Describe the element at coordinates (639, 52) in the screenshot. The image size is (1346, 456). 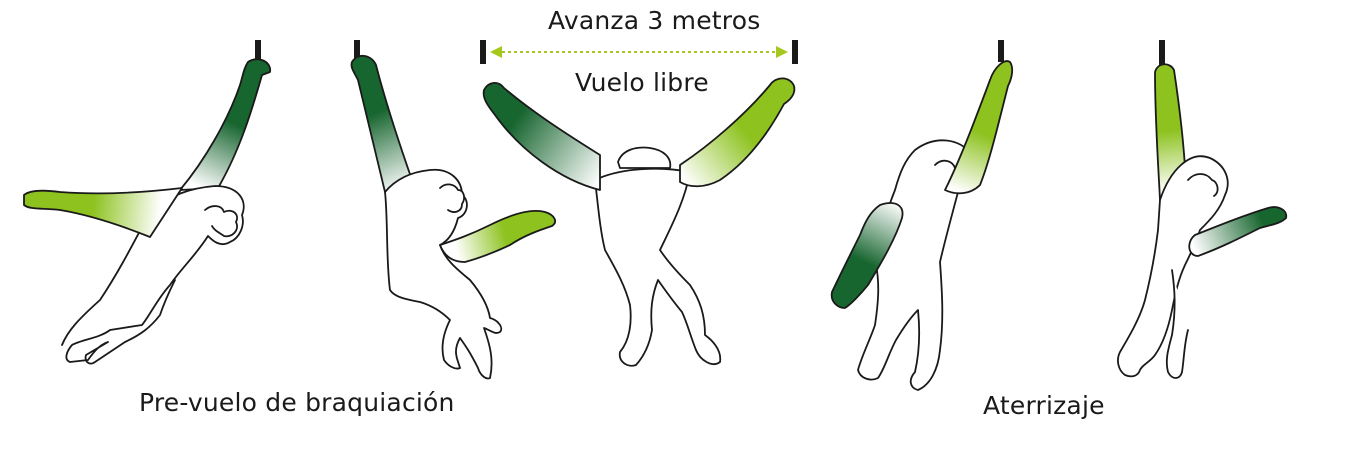
I see `distance-marker` at that location.